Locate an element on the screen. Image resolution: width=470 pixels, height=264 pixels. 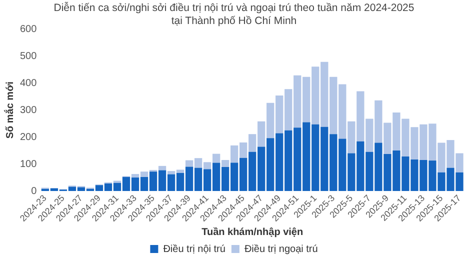
legend-label: Điều trị nội trú is located at coordinates (194, 249).